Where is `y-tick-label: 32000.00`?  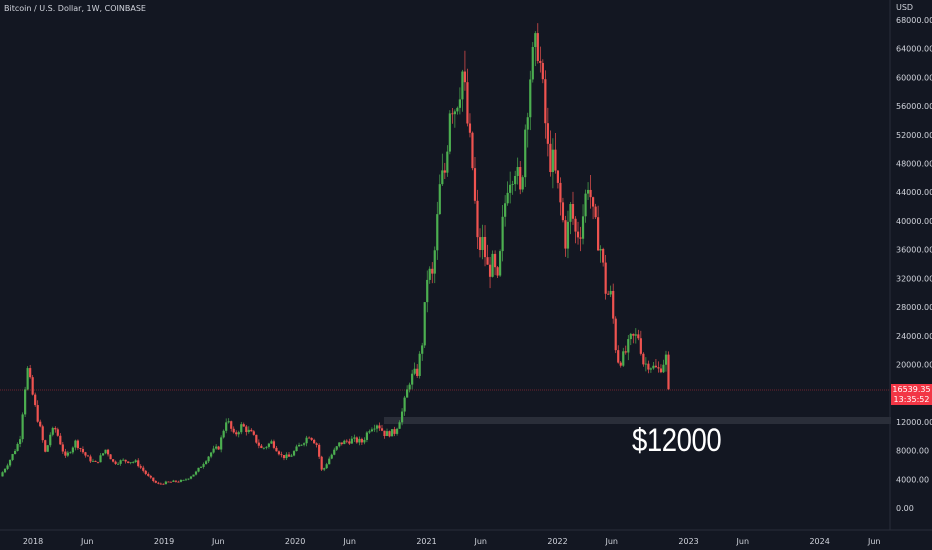 y-tick-label: 32000.00 is located at coordinates (914, 278).